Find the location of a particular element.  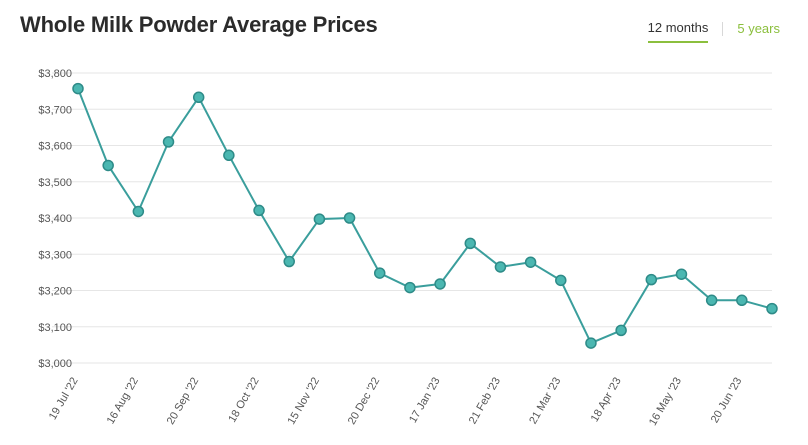

tab-divider is located at coordinates (723, 28).